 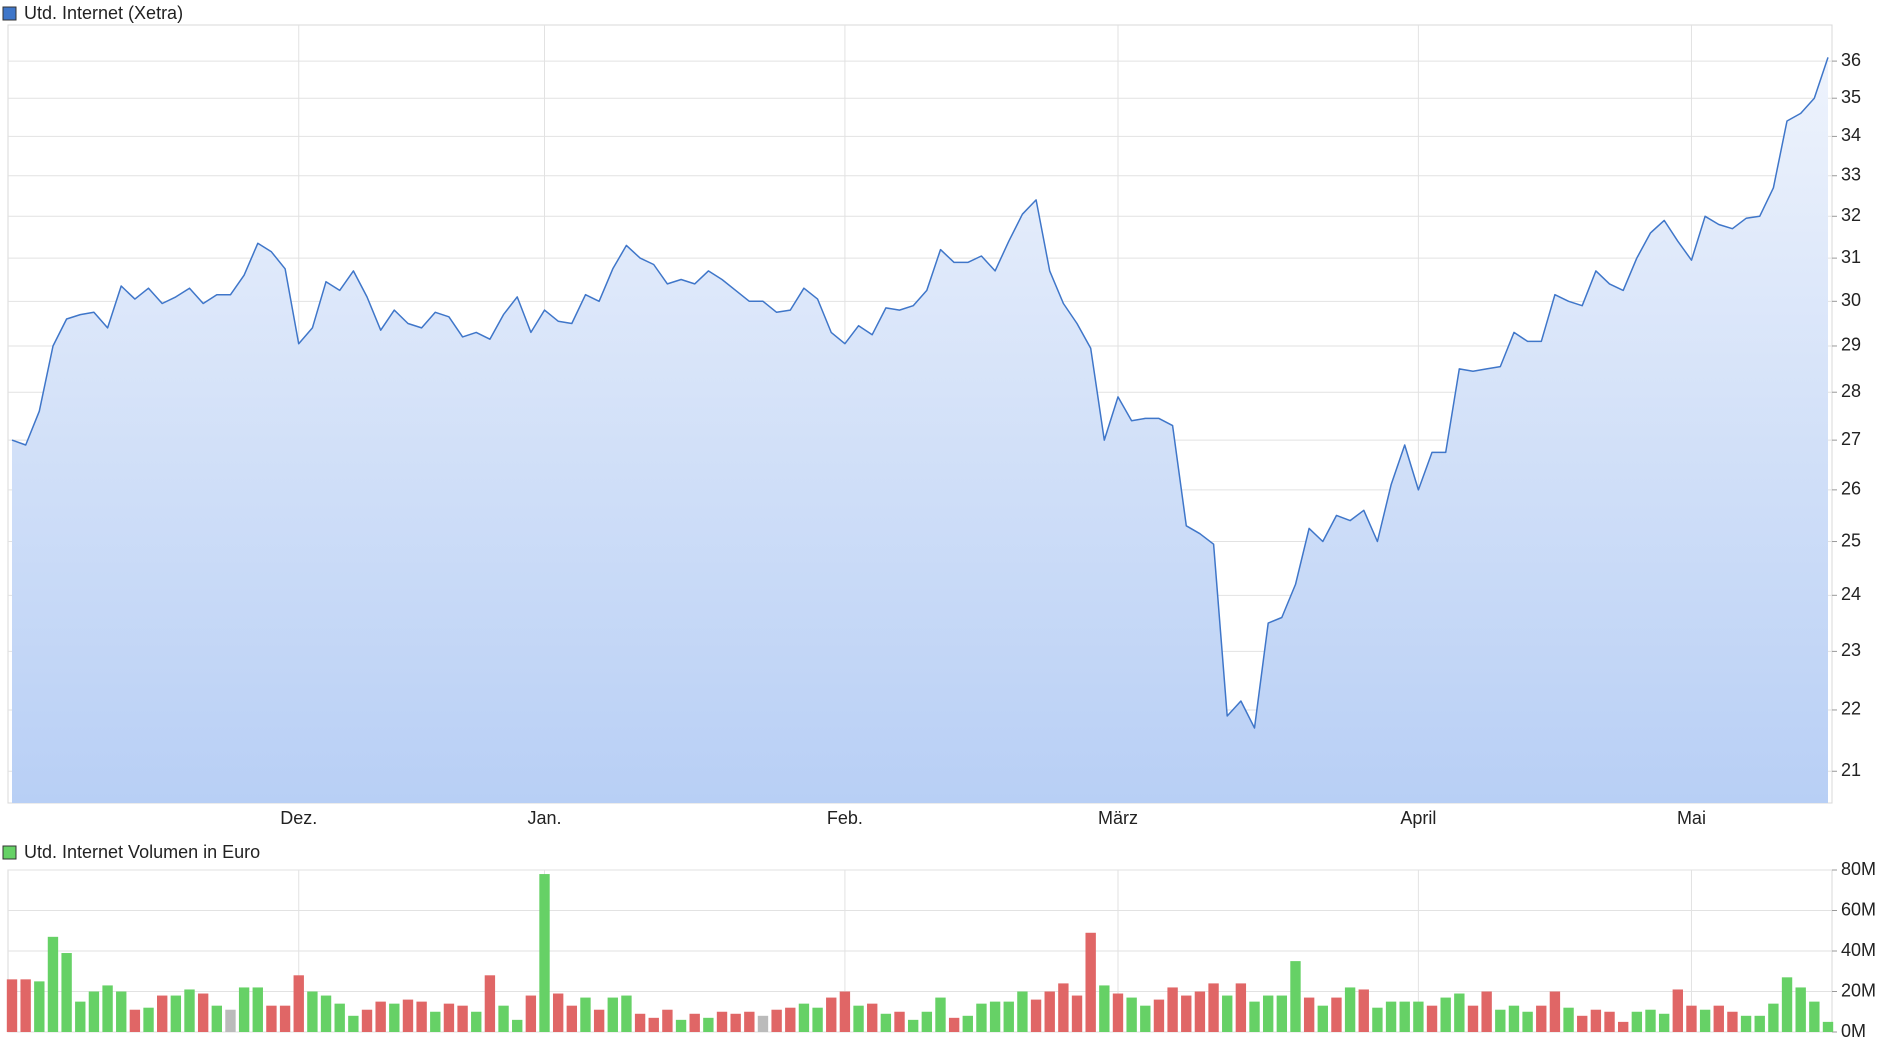 What do you see at coordinates (298, 818) in the screenshot?
I see `x-tick-label: Dez.` at bounding box center [298, 818].